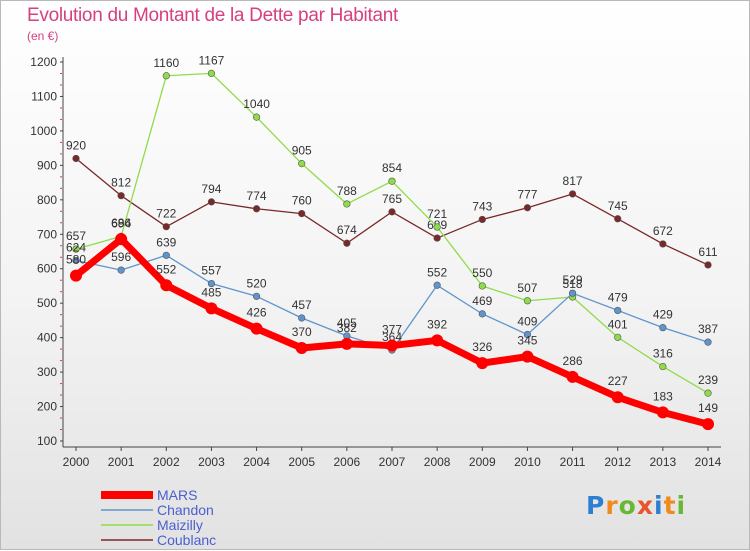  I want to click on x-tick-label: 2005, so click(301, 462).